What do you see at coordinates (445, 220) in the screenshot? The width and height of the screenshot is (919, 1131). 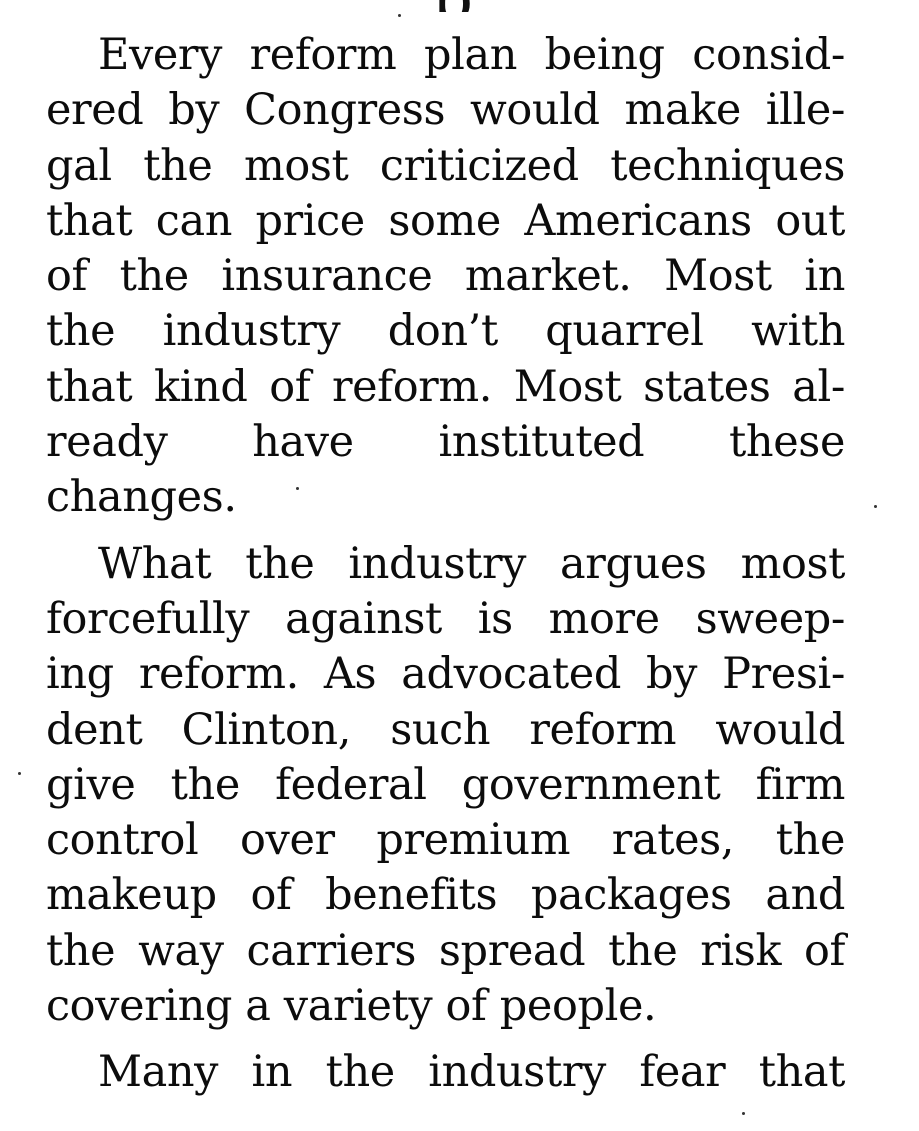 I see `text-line: that can price some Americans out` at bounding box center [445, 220].